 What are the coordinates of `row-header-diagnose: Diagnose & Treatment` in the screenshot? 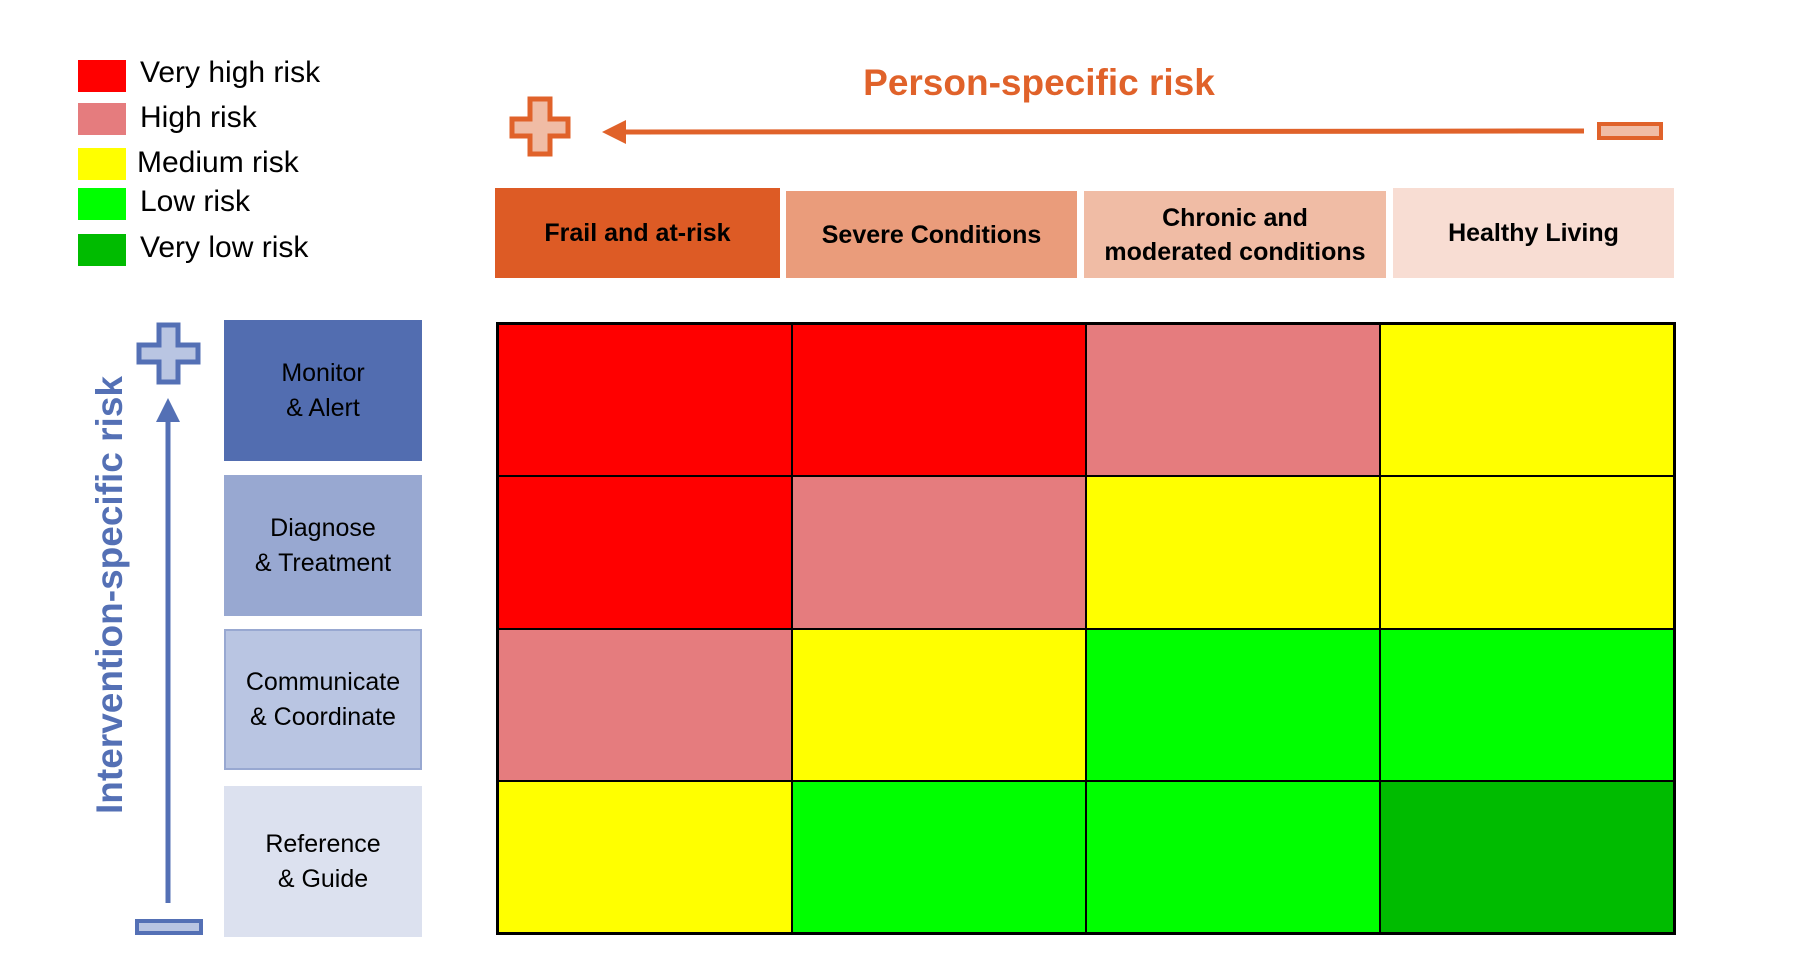 It's located at (323, 545).